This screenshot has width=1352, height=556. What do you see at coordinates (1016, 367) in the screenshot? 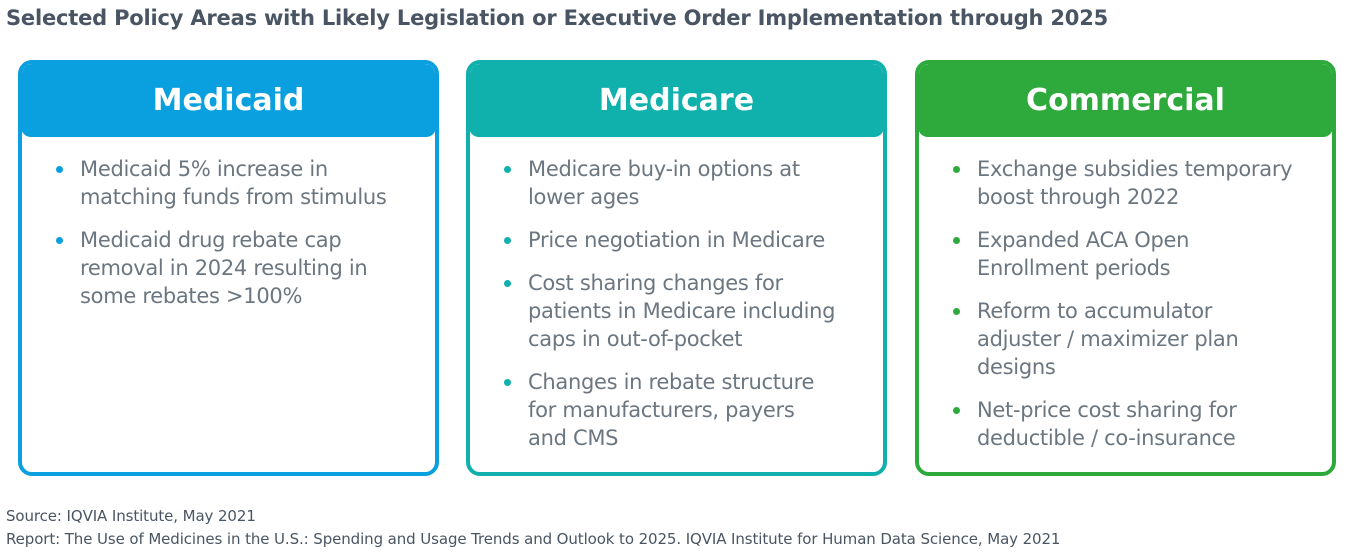
I see `bullet-text-line: designs` at bounding box center [1016, 367].